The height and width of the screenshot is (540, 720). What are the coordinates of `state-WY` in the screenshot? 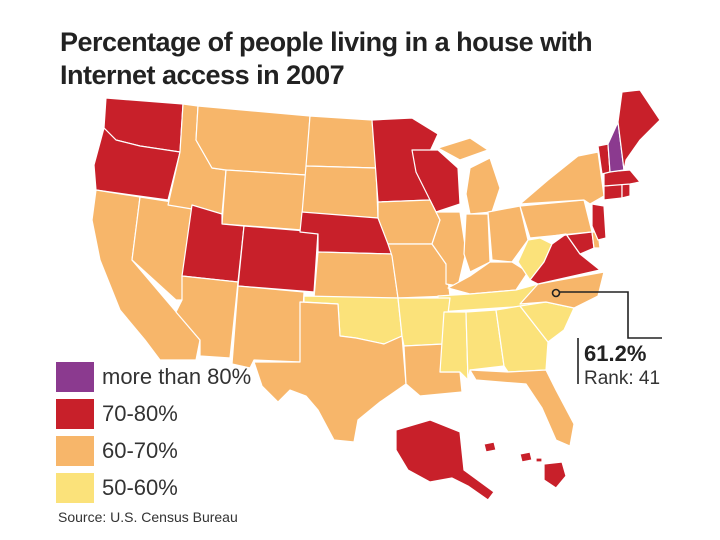 It's located at (264, 200).